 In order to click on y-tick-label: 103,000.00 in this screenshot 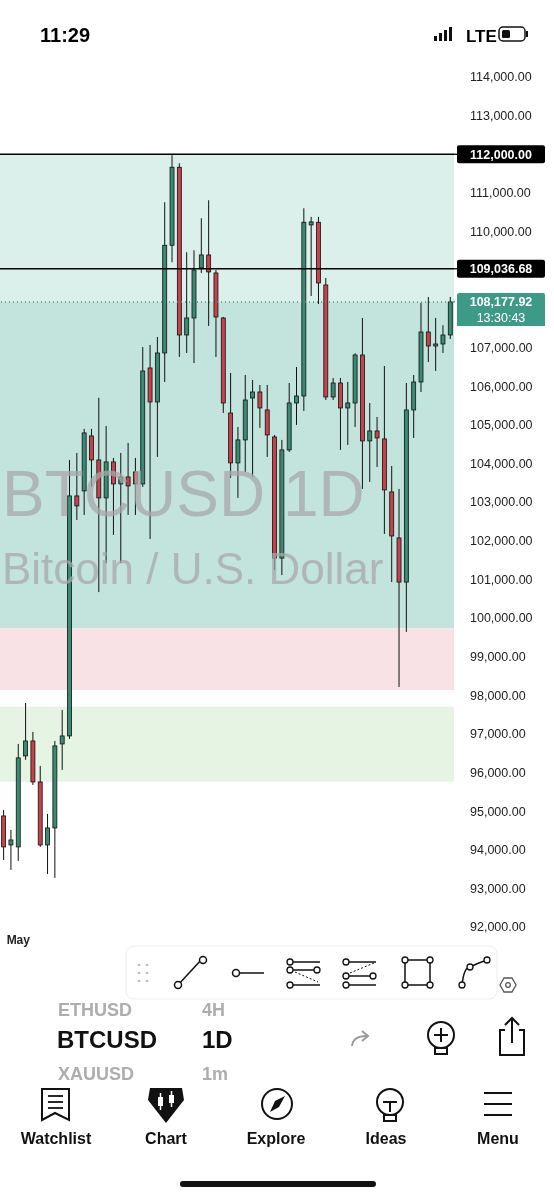, I will do `click(501, 502)`.